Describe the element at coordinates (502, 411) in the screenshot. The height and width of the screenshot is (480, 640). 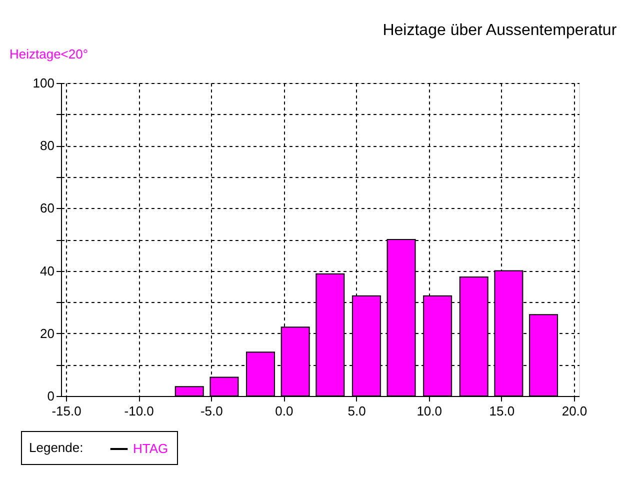
I see `x-tick-label: 15.0` at that location.